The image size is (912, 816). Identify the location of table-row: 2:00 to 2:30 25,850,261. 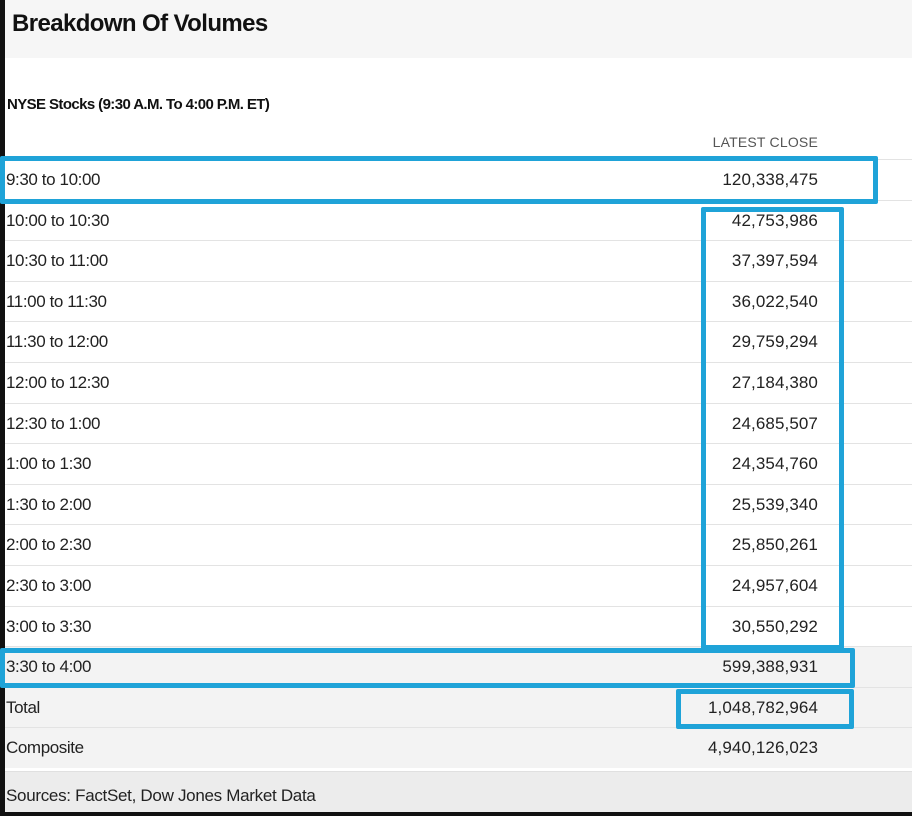
(458, 544).